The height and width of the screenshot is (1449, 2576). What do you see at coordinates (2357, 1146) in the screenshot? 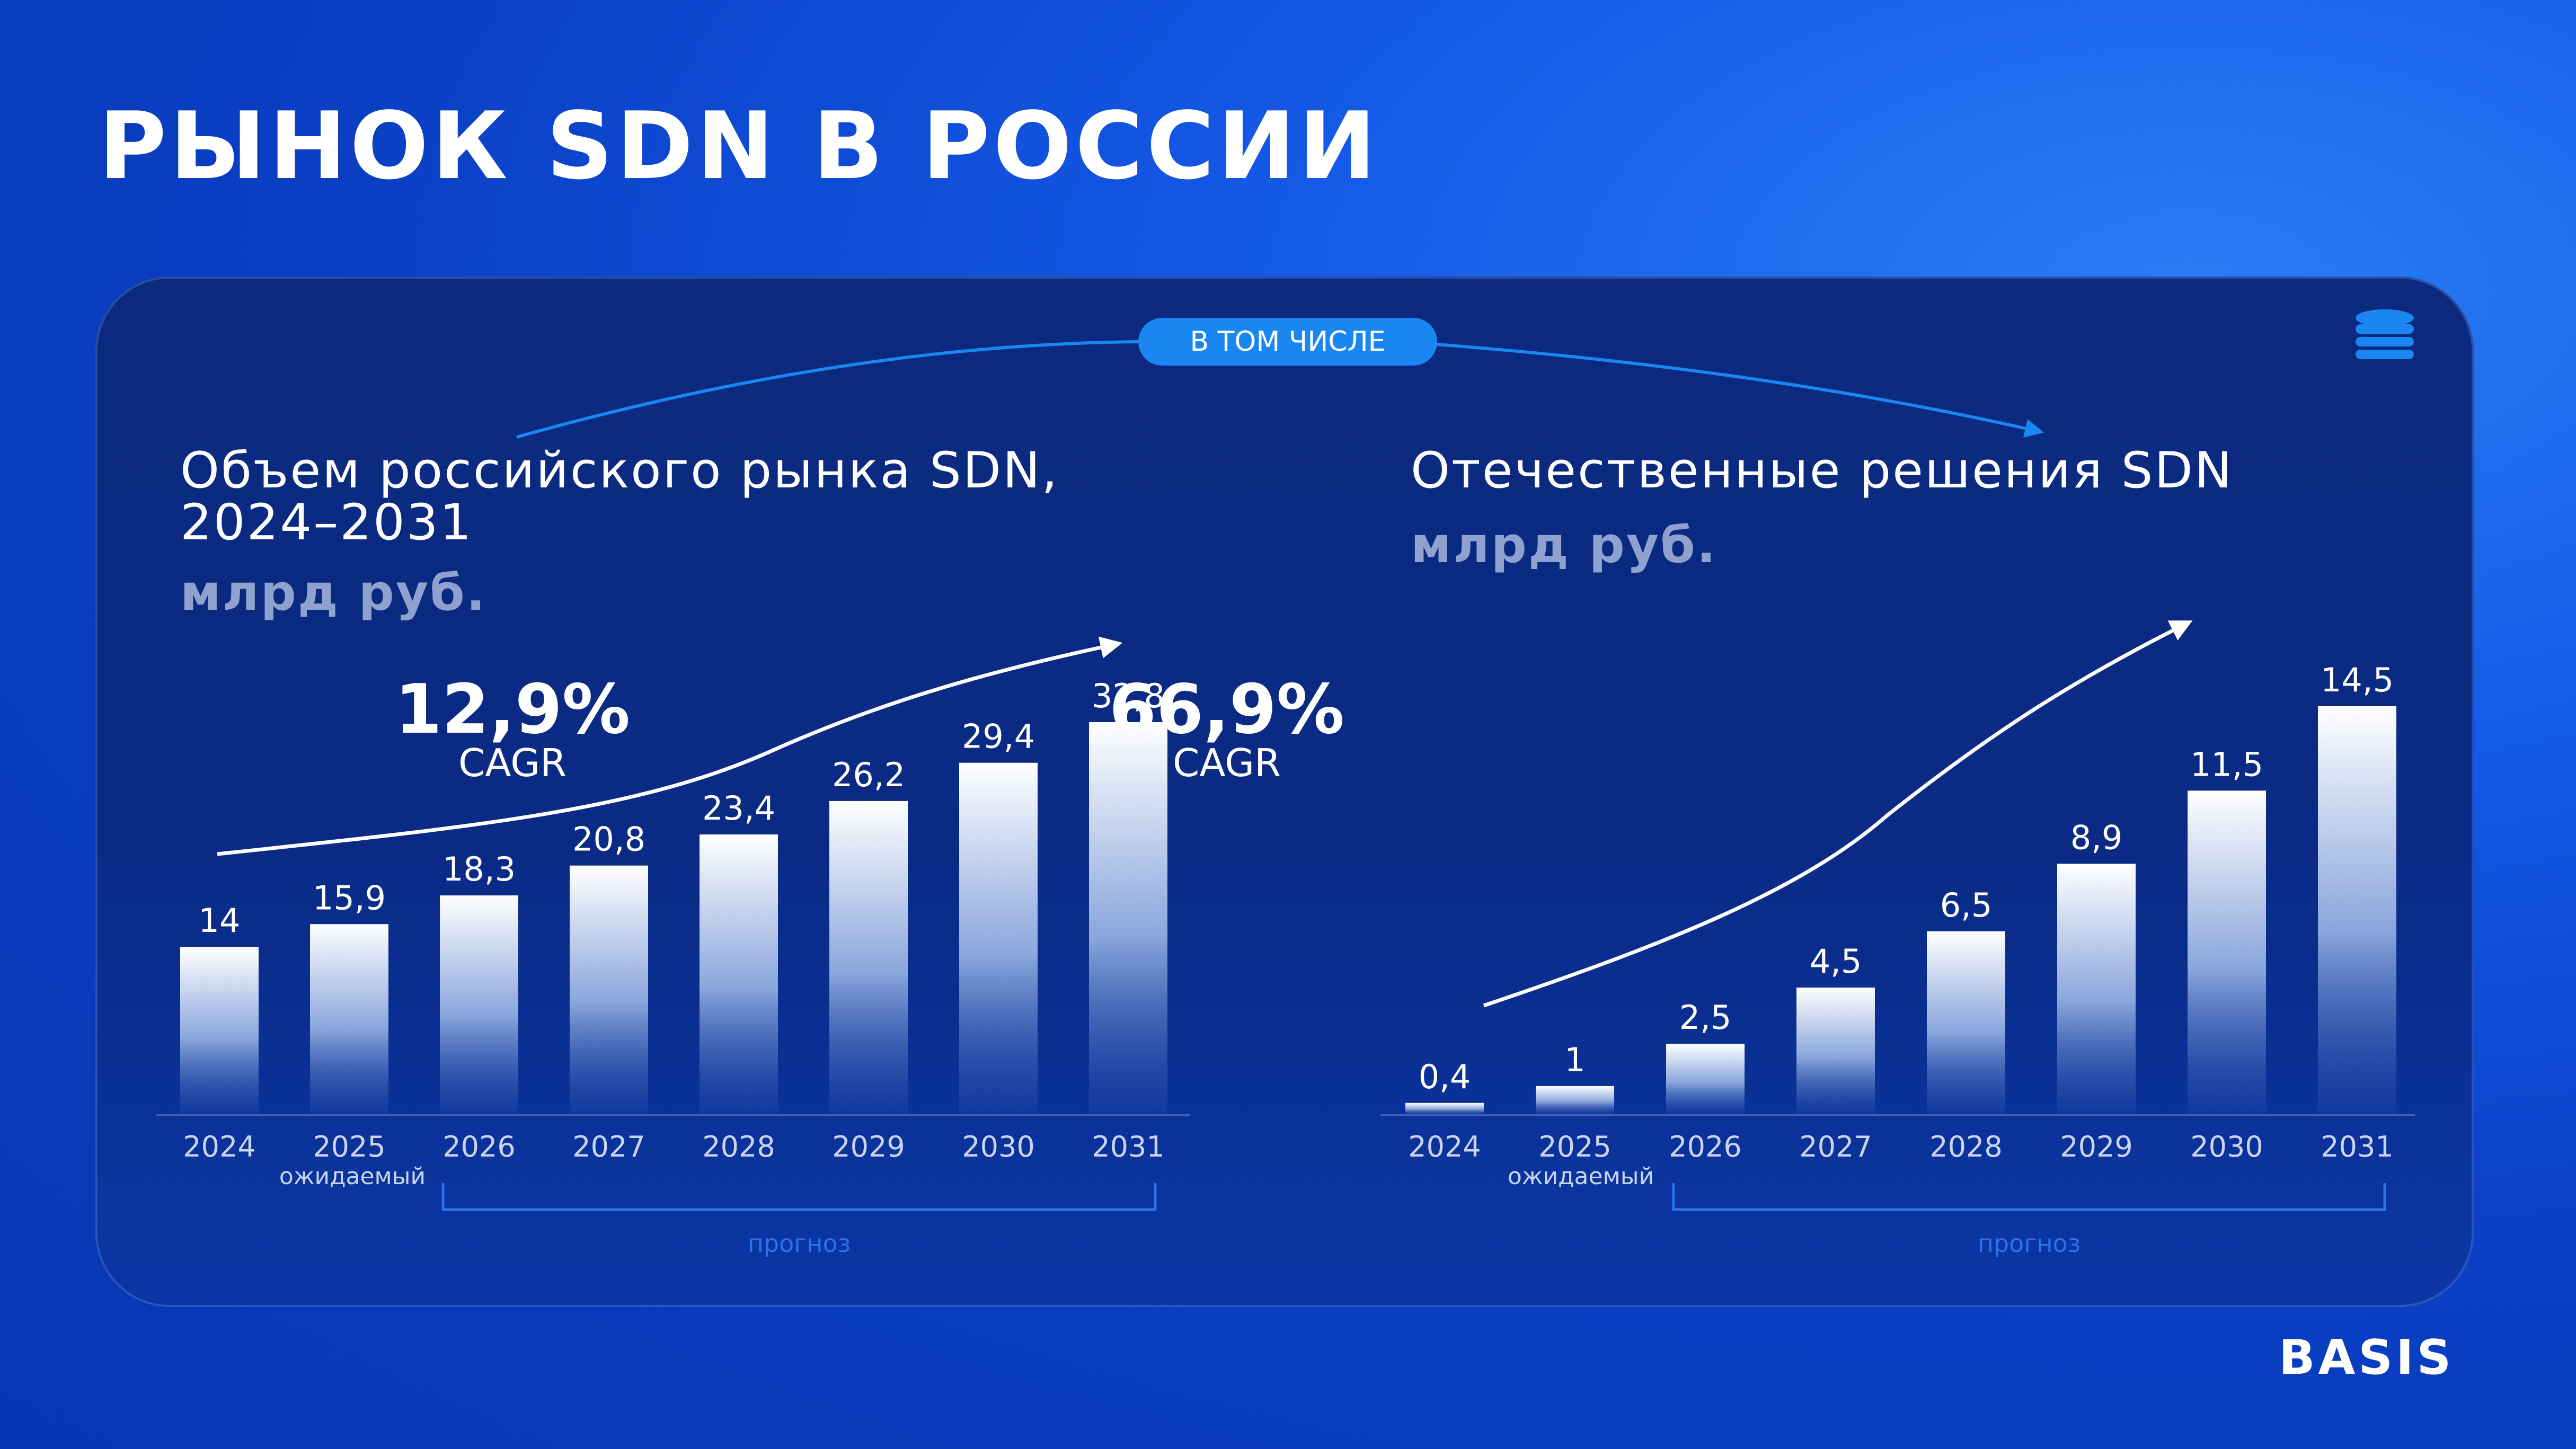
I see `right-tick-label-2031: 2031` at bounding box center [2357, 1146].